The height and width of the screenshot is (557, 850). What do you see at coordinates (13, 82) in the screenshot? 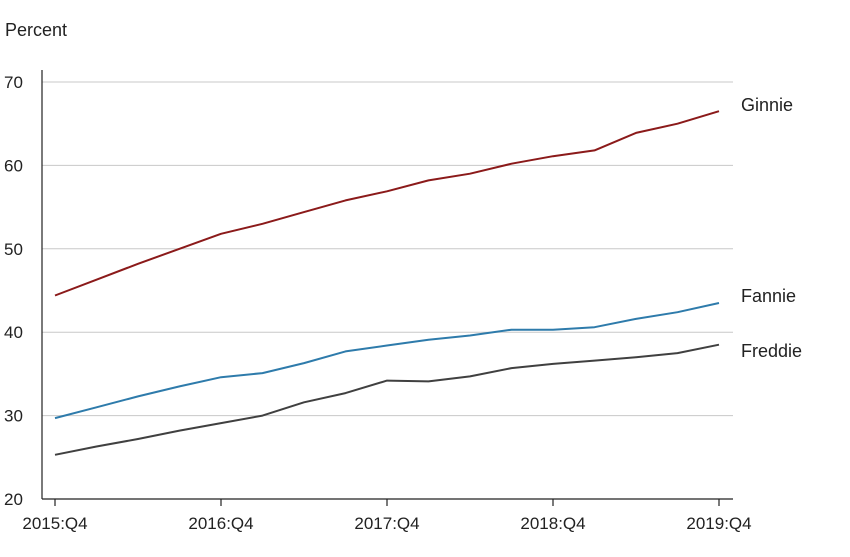
I see `y-tick-label: 70` at bounding box center [13, 82].